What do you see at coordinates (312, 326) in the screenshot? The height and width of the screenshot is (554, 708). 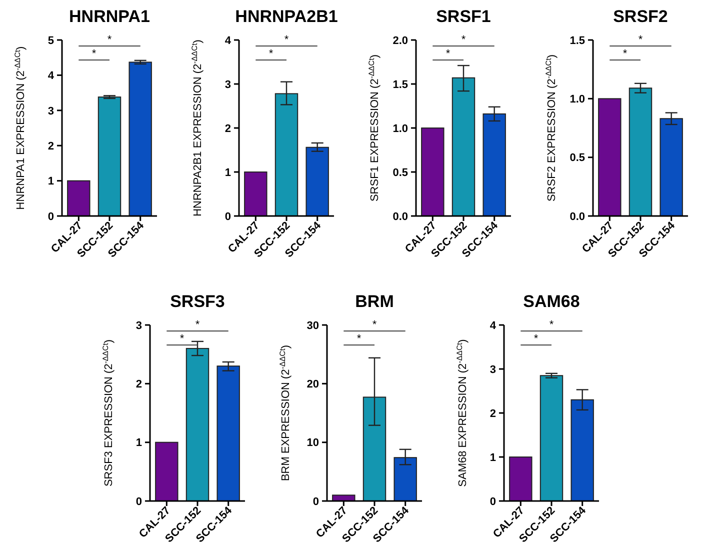 I see `y-tick-label: 30` at bounding box center [312, 326].